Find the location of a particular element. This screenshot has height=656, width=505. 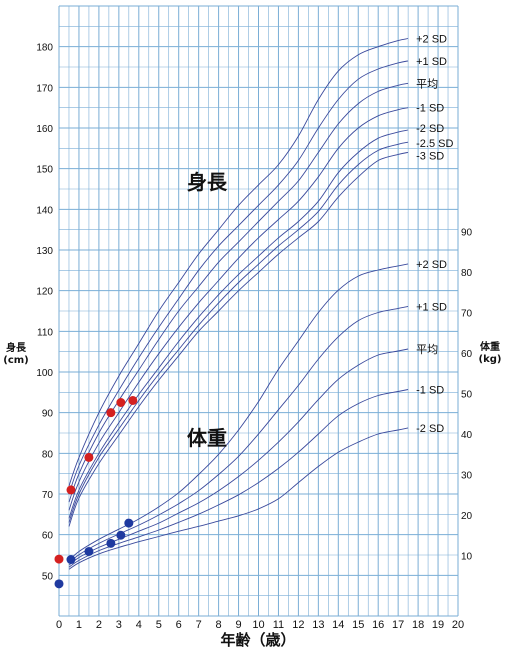

weight-curve-label: +1 SD is located at coordinates (431, 307).